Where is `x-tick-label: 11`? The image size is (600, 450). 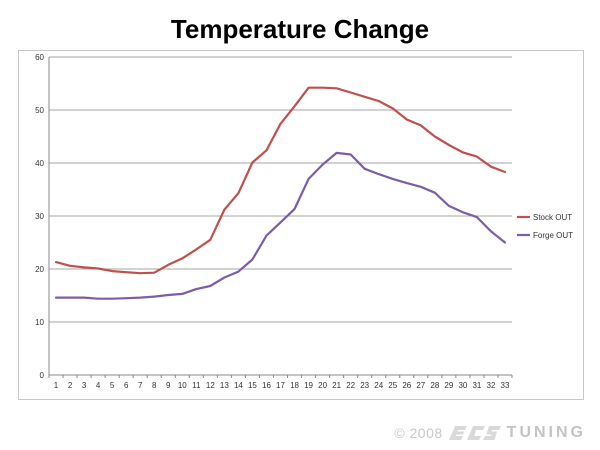 x-tick-label: 11 is located at coordinates (196, 385).